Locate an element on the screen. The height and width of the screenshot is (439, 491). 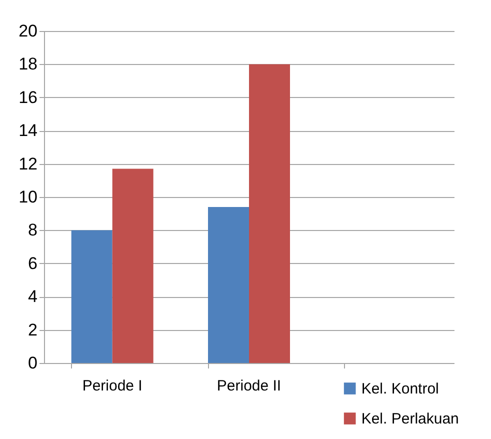
y-tick-label: 8 is located at coordinates (33, 230).